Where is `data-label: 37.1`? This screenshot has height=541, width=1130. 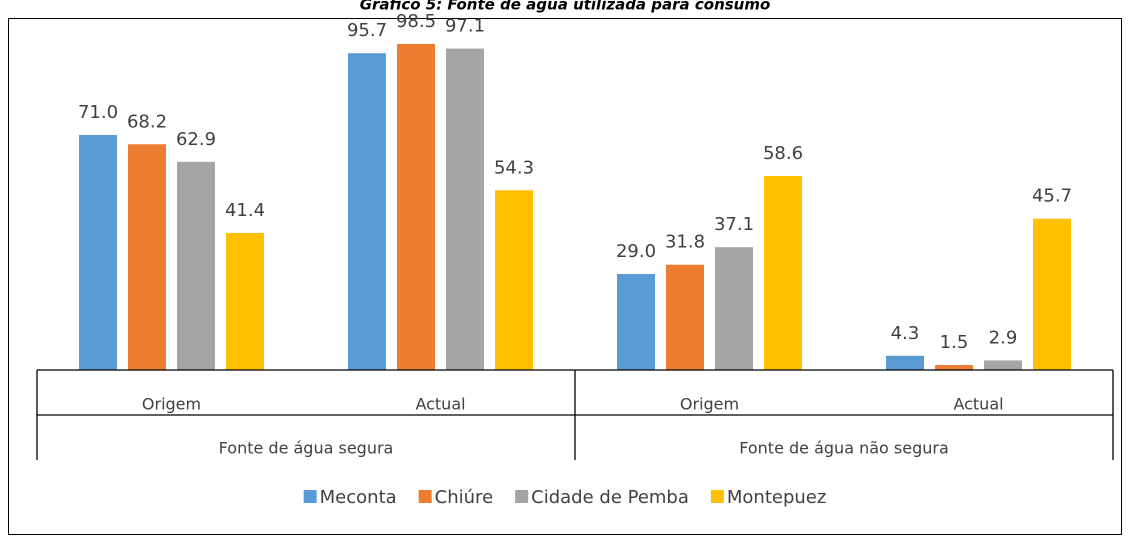
data-label: 37.1 is located at coordinates (734, 224).